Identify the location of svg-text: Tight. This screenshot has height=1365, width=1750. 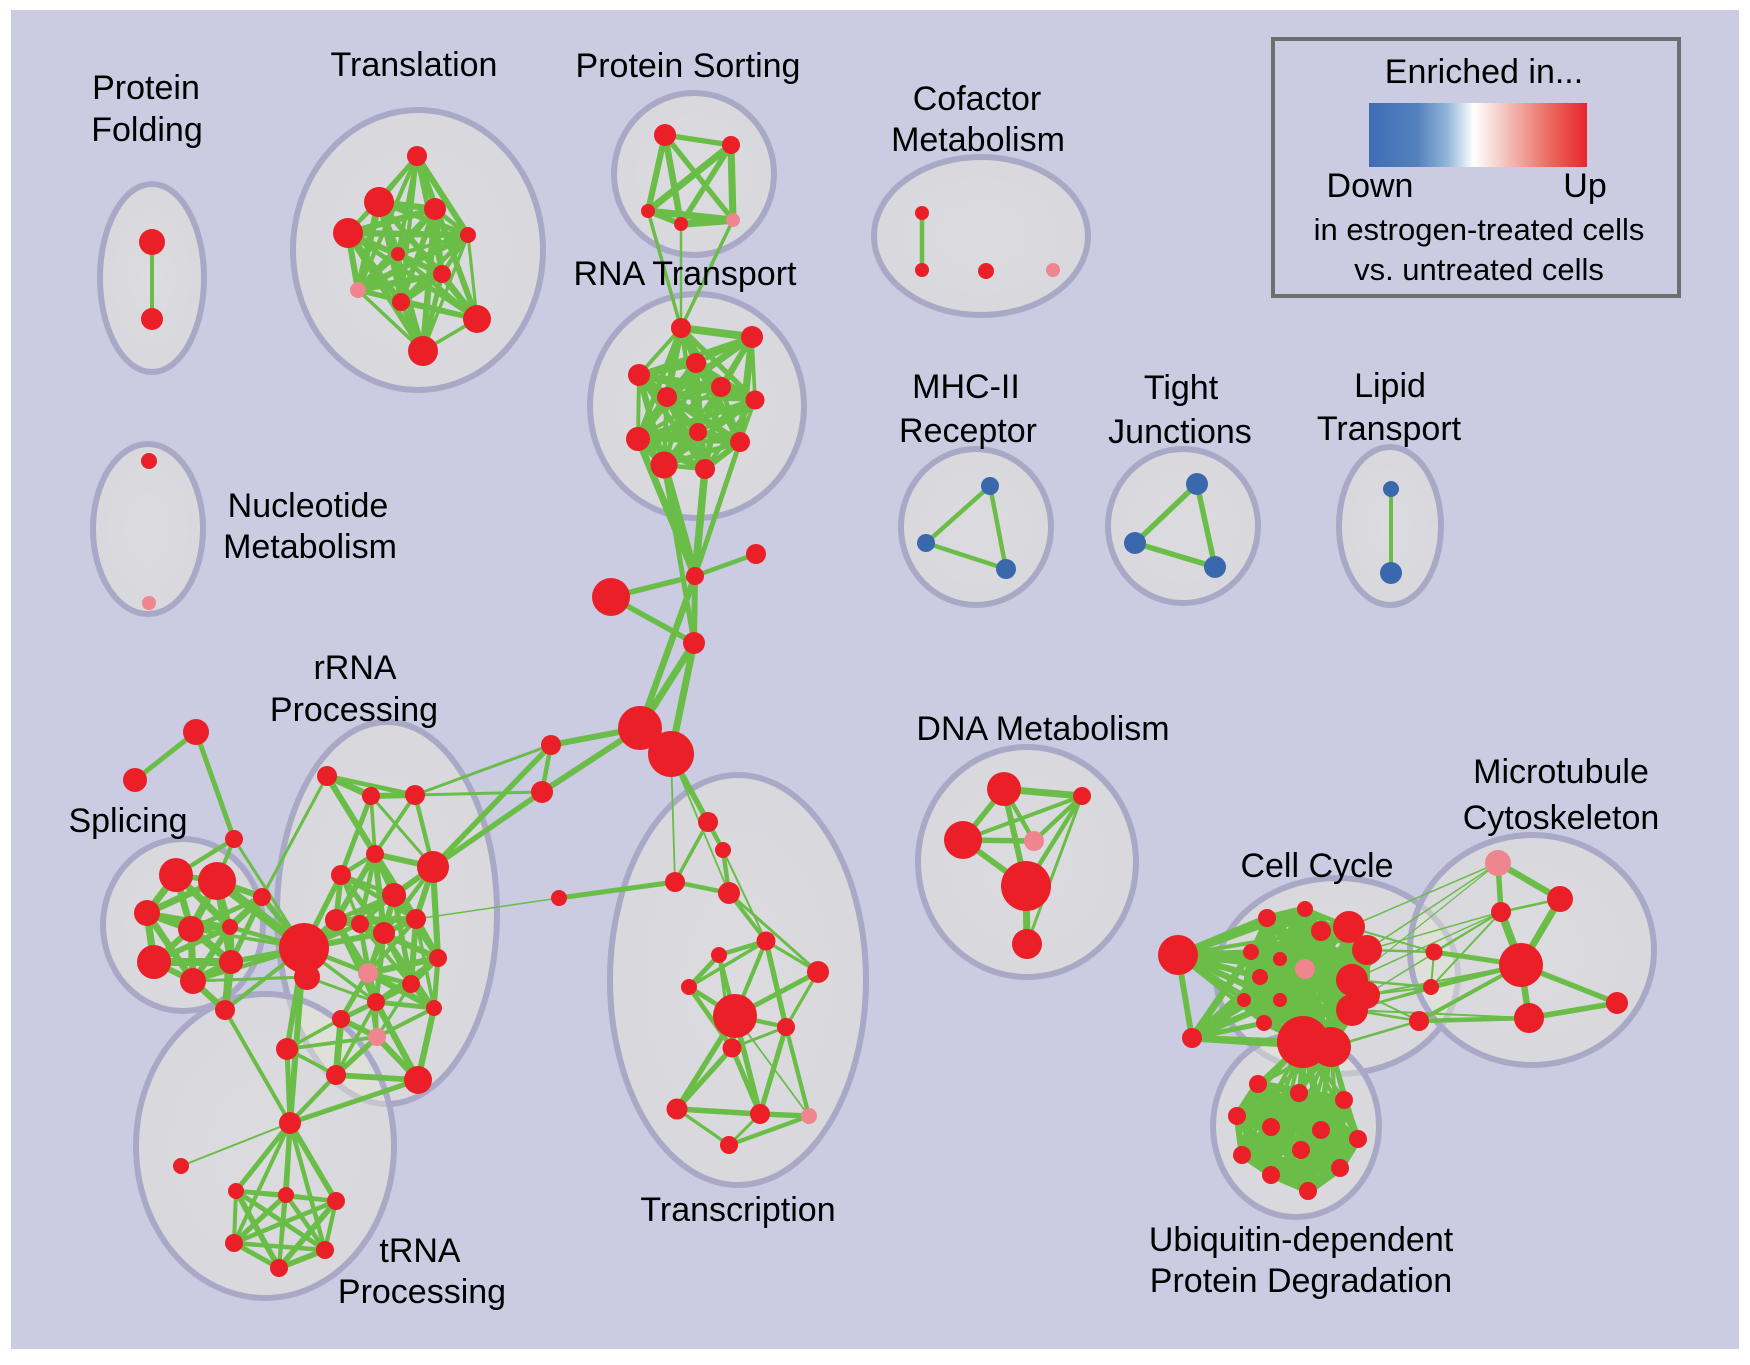
(1181, 388).